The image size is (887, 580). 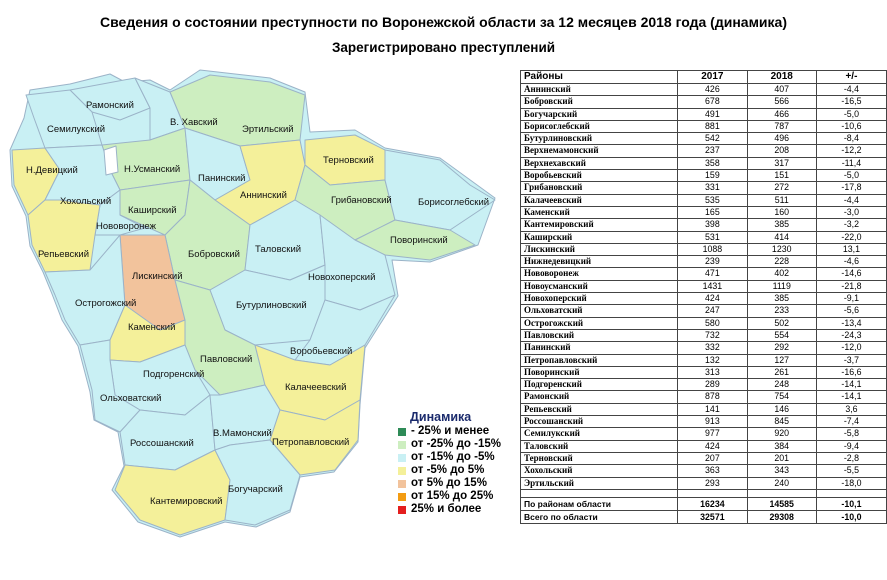 I want to click on table-row: Аннинский 426 407 -4,4, so click(x=703, y=89).